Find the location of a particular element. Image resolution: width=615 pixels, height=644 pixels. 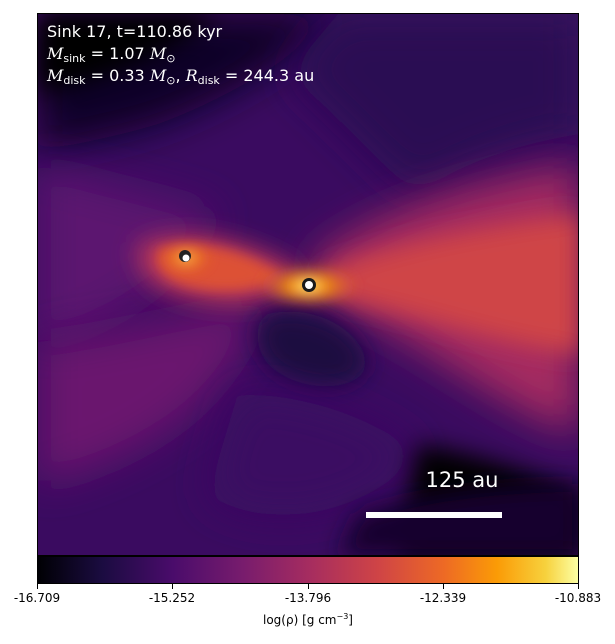

colorbar-label: log(ρ) [g cm−3] is located at coordinates (308, 619).